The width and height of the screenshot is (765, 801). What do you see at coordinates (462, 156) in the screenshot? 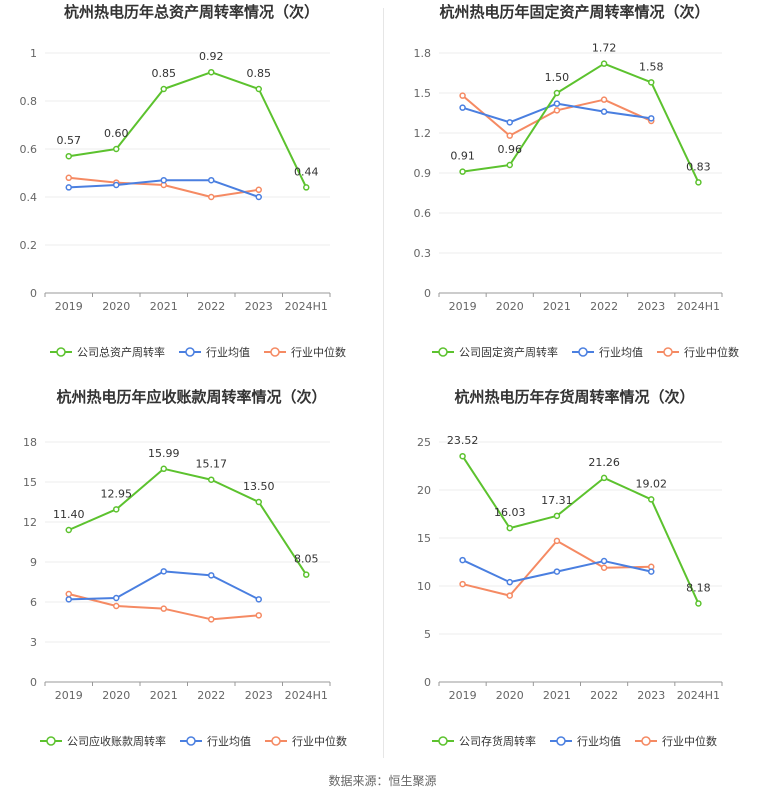
I see `data-label: 0.91` at bounding box center [462, 156].